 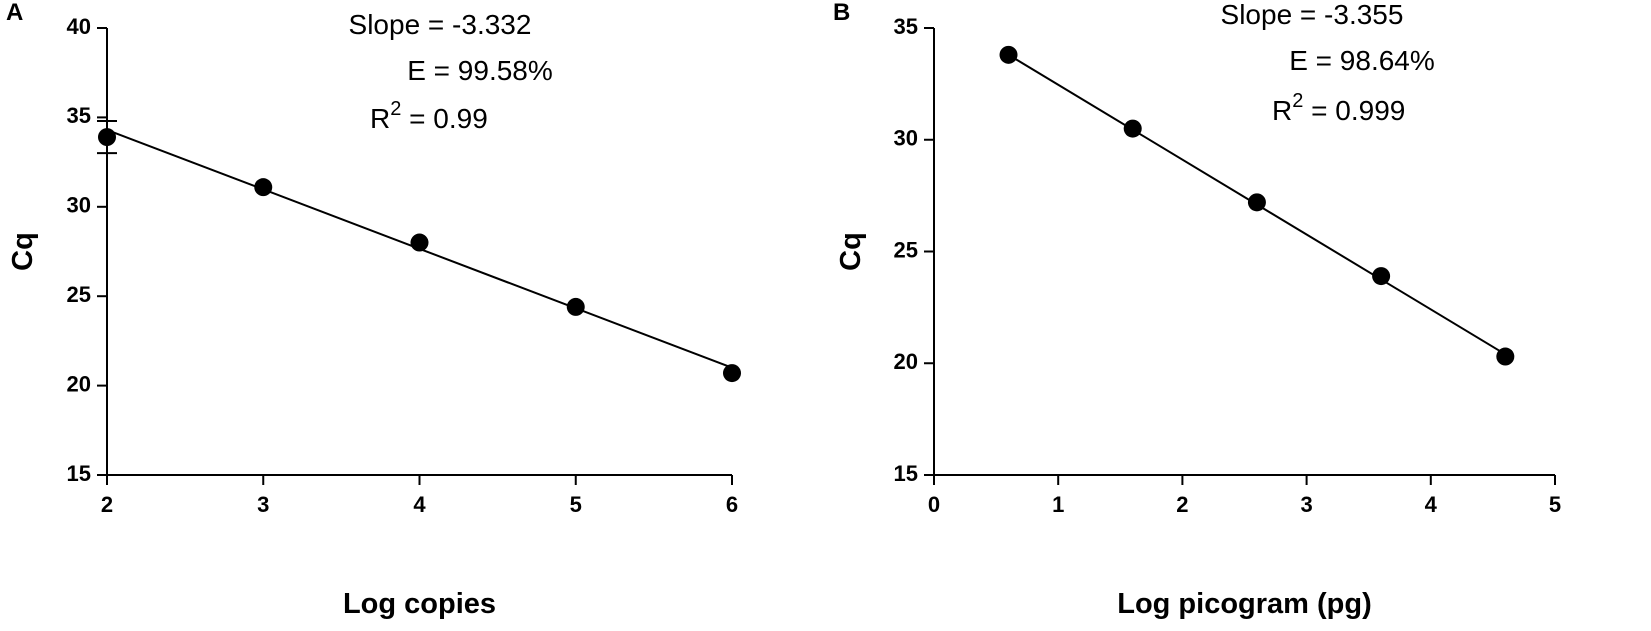 I want to click on r-squared-value: = 0.99, so click(x=444, y=118).